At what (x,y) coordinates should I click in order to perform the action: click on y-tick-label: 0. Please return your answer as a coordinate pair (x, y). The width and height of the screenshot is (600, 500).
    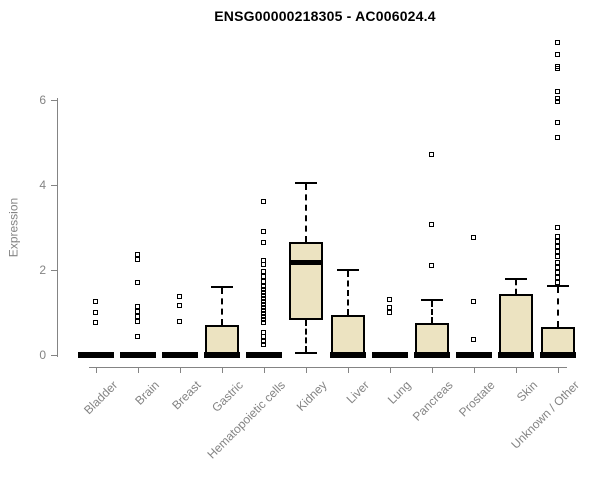
    Looking at the image, I should click on (42, 355).